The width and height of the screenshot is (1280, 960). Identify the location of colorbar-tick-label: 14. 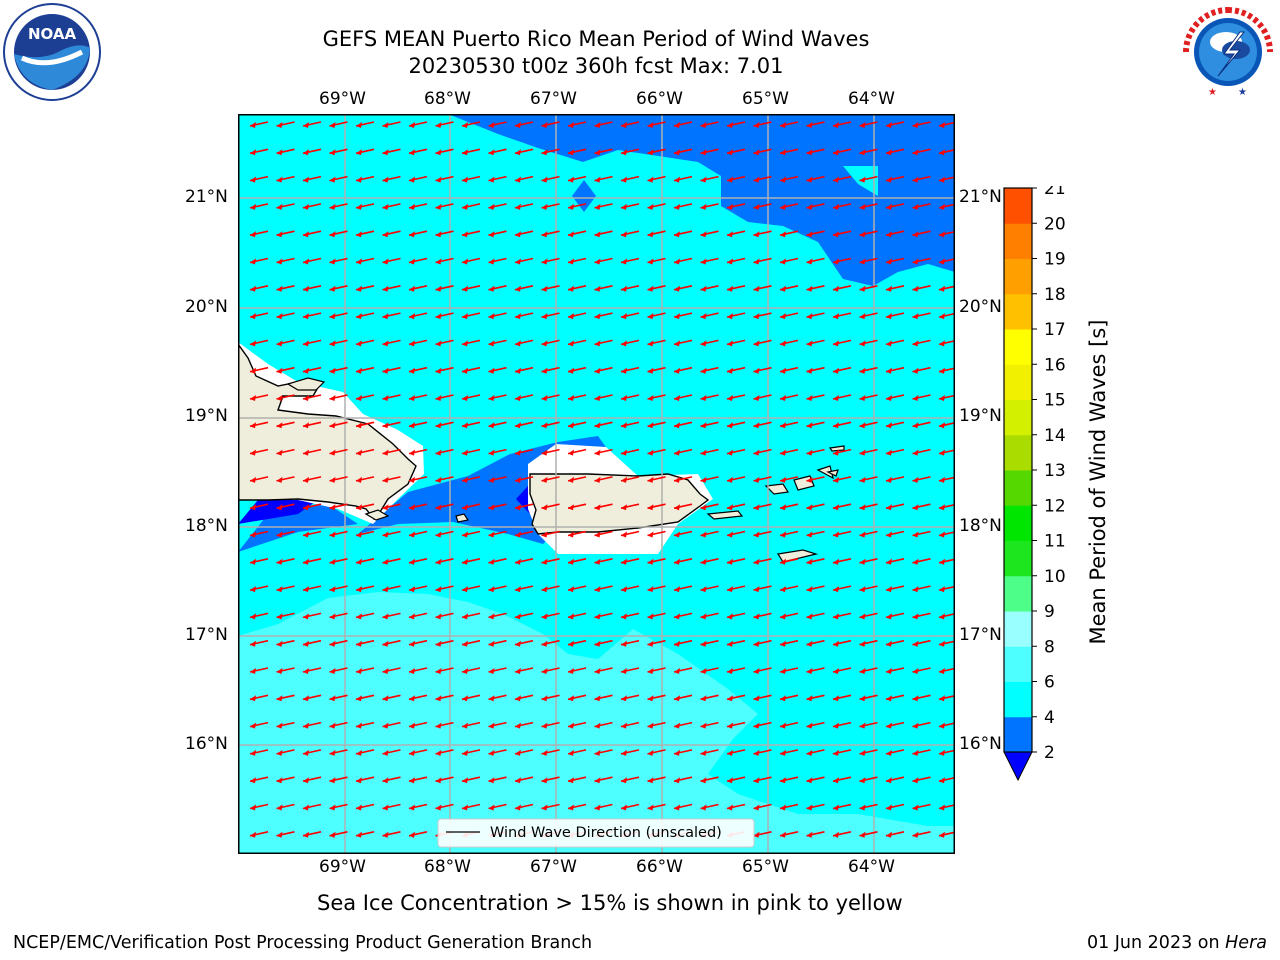
(1055, 436).